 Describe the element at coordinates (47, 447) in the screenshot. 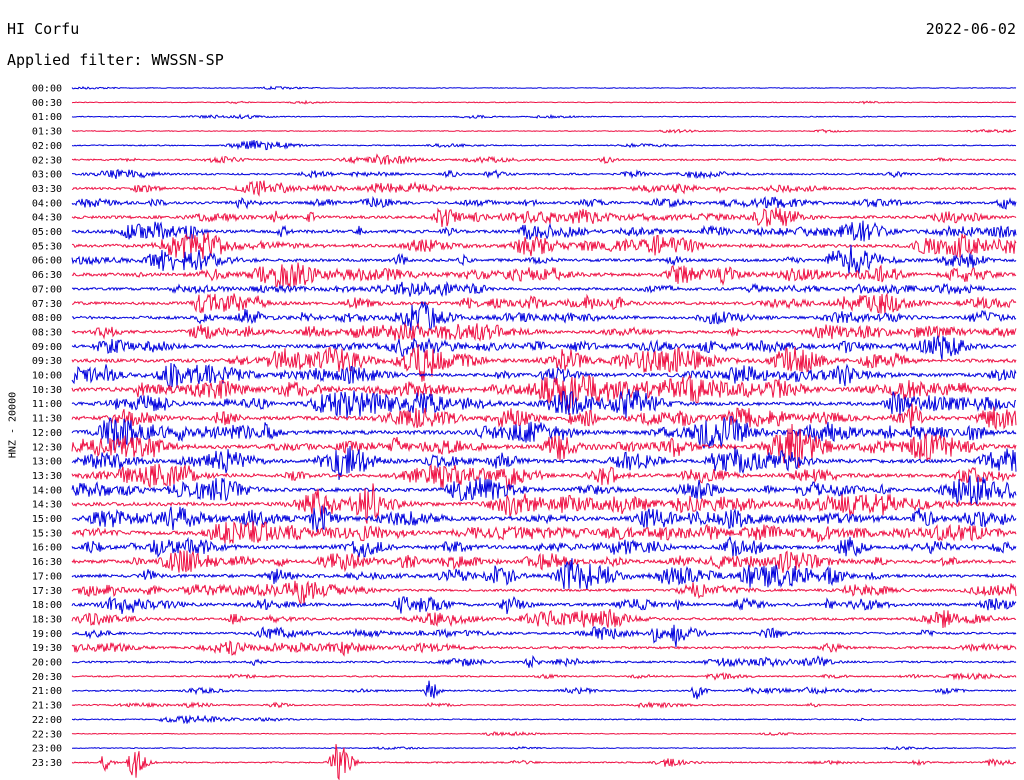

I see `row-time-label: 12:30` at that location.